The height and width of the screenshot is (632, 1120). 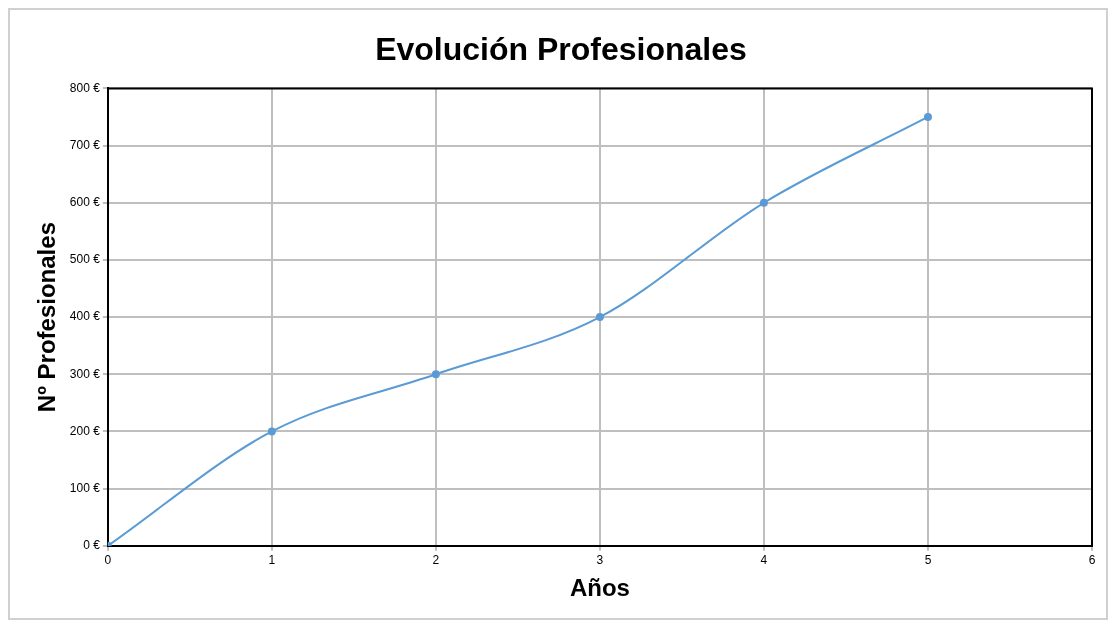 I want to click on y-tick-label: 200 €, so click(x=85, y=430).